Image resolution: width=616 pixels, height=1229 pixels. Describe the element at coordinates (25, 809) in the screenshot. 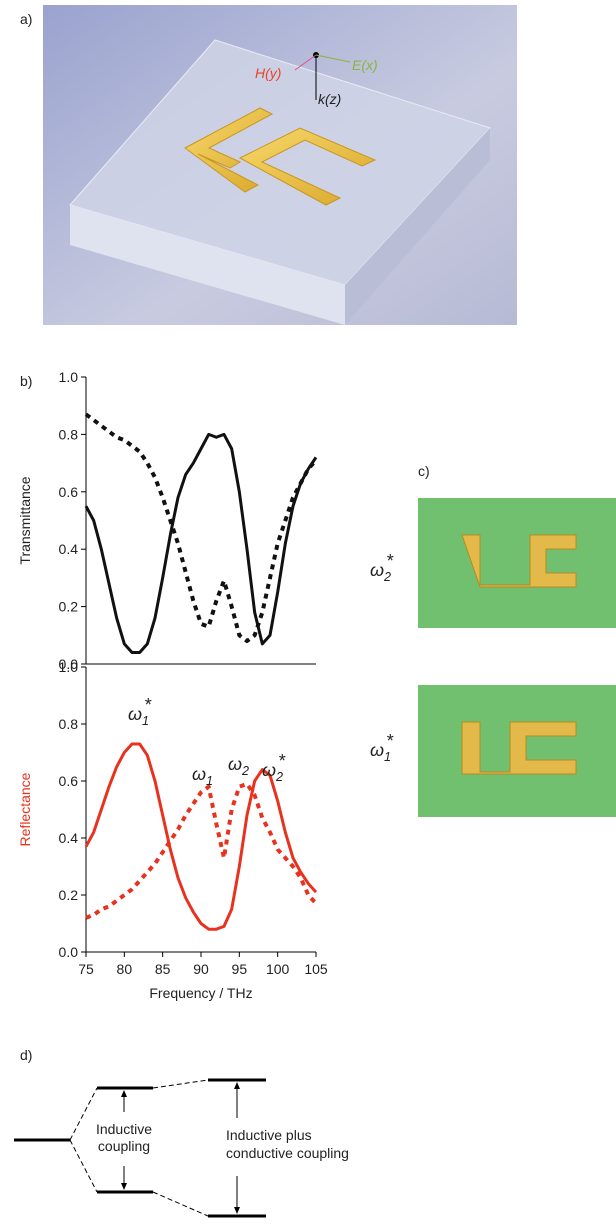

I see `y-axis-label: Reflectance` at that location.